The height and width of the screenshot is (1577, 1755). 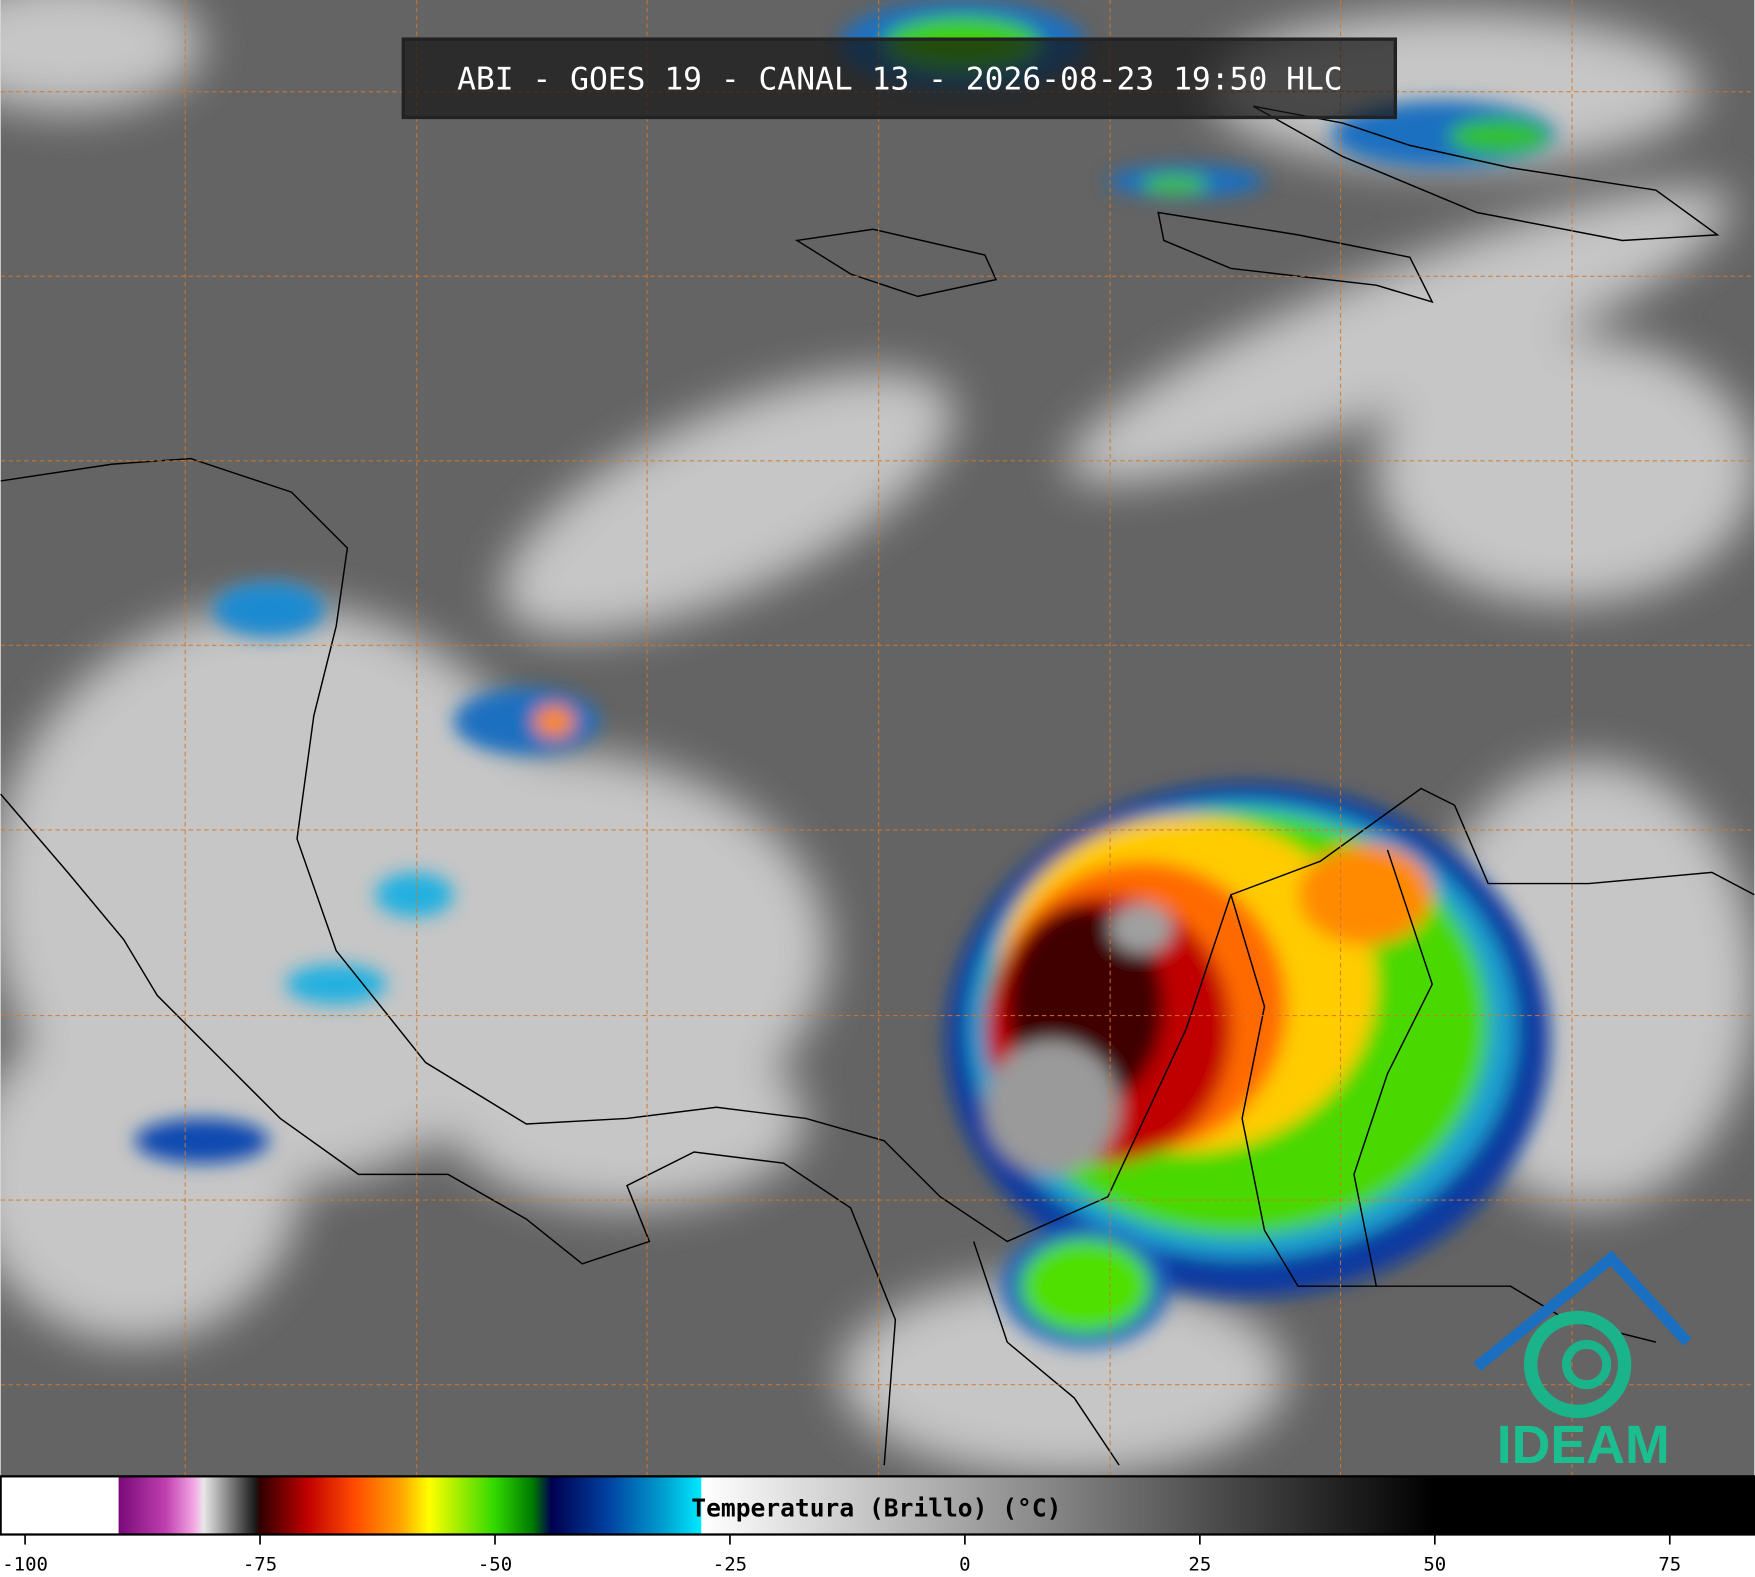 What do you see at coordinates (876, 1508) in the screenshot?
I see `colorbar-label: Temperatura (Brillo) (°C)` at bounding box center [876, 1508].